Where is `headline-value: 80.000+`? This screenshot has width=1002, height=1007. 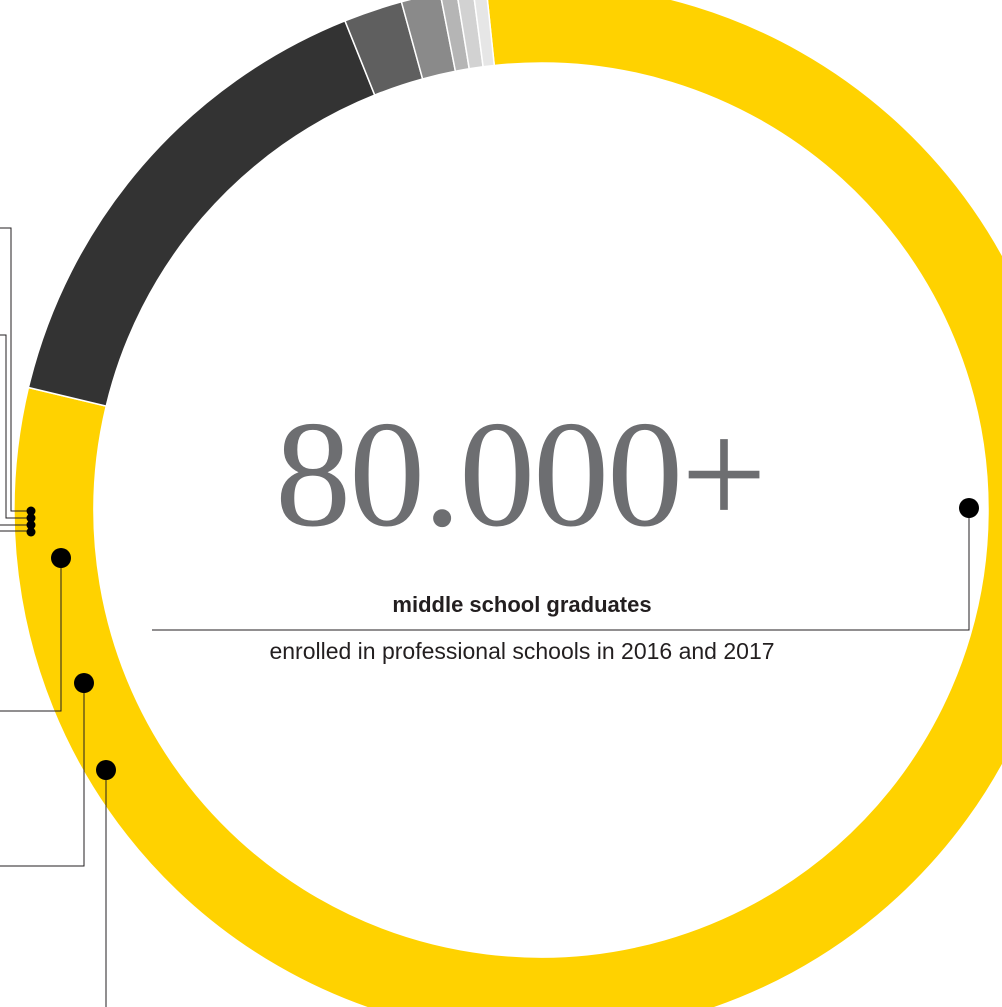
headline-value: 80.000+ is located at coordinates (520, 474).